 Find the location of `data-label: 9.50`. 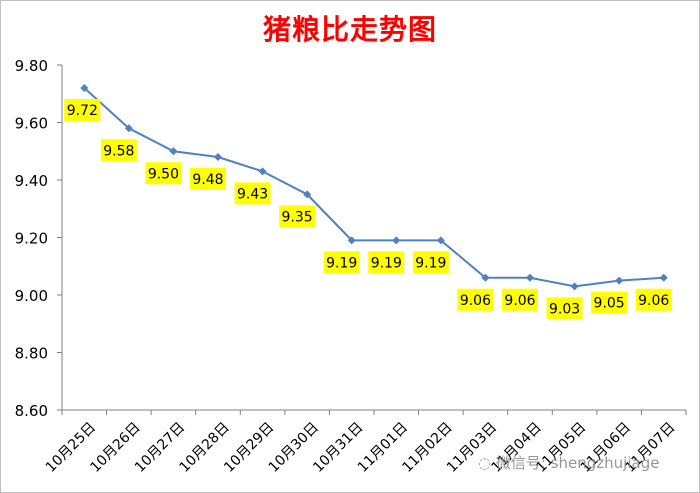

data-label: 9.50 is located at coordinates (163, 174).